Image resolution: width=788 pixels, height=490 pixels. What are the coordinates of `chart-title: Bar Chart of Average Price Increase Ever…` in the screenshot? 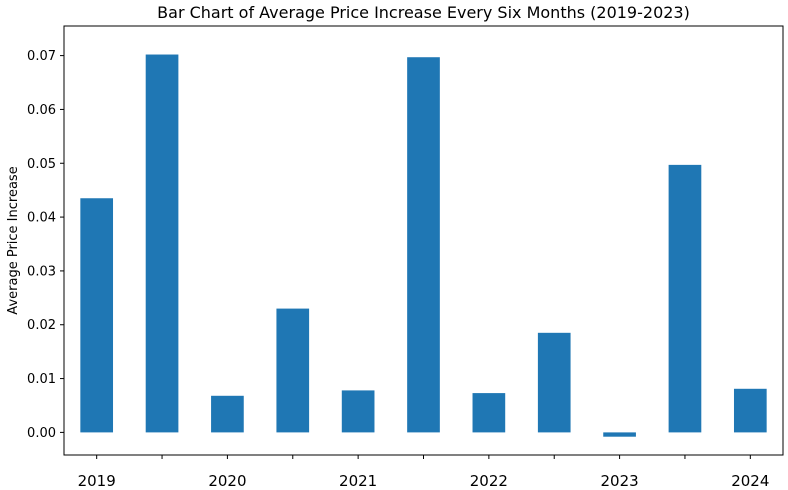 It's located at (423, 12).